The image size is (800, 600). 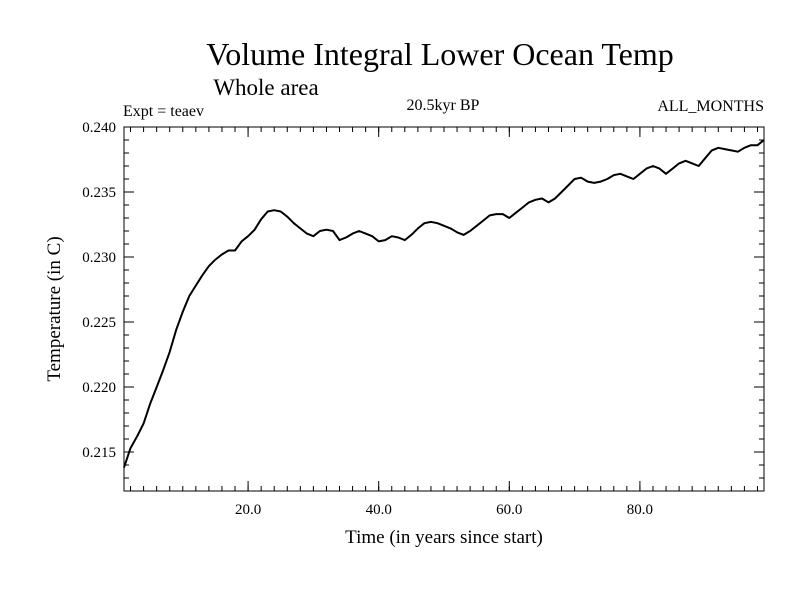 I want to click on y-tick-label: 0.225, so click(x=99, y=323).